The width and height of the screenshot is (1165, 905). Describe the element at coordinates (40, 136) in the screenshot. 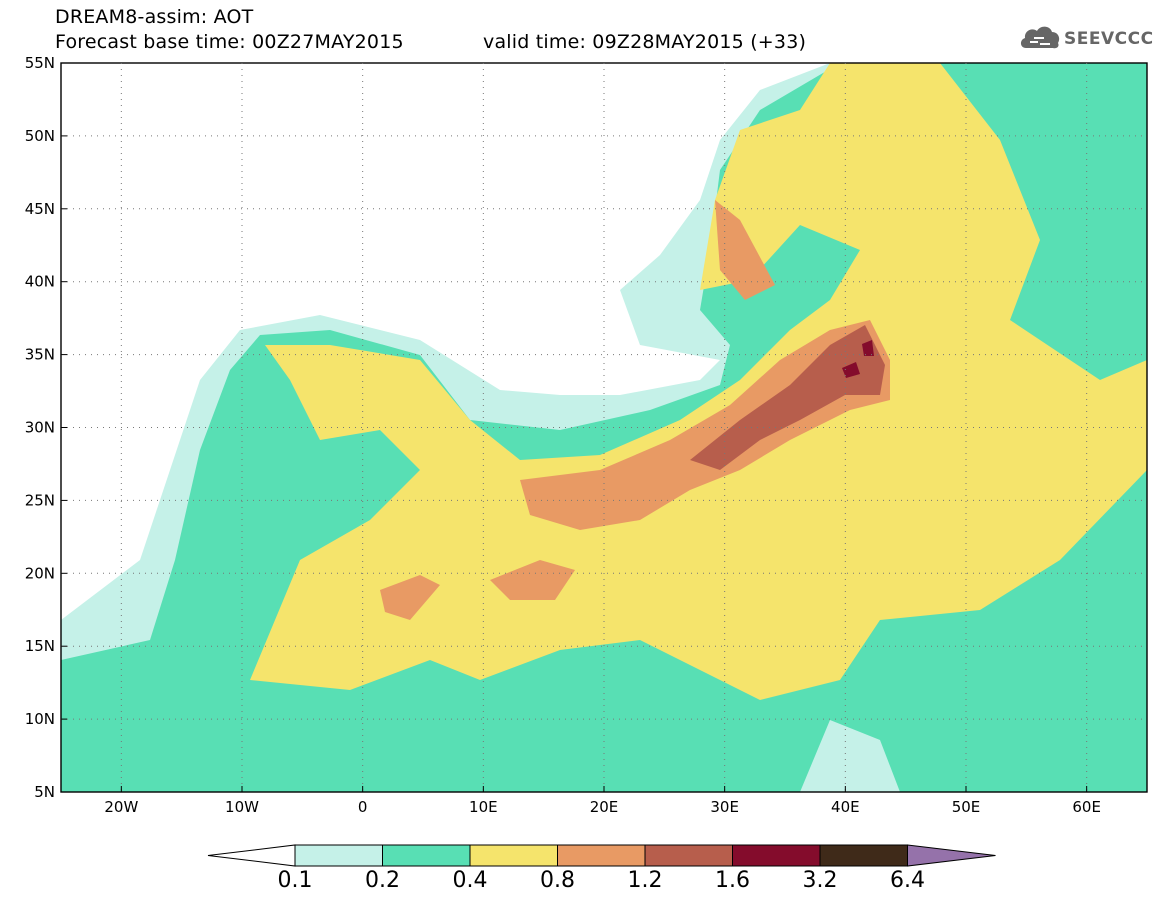

I see `lat-label: 50N` at that location.